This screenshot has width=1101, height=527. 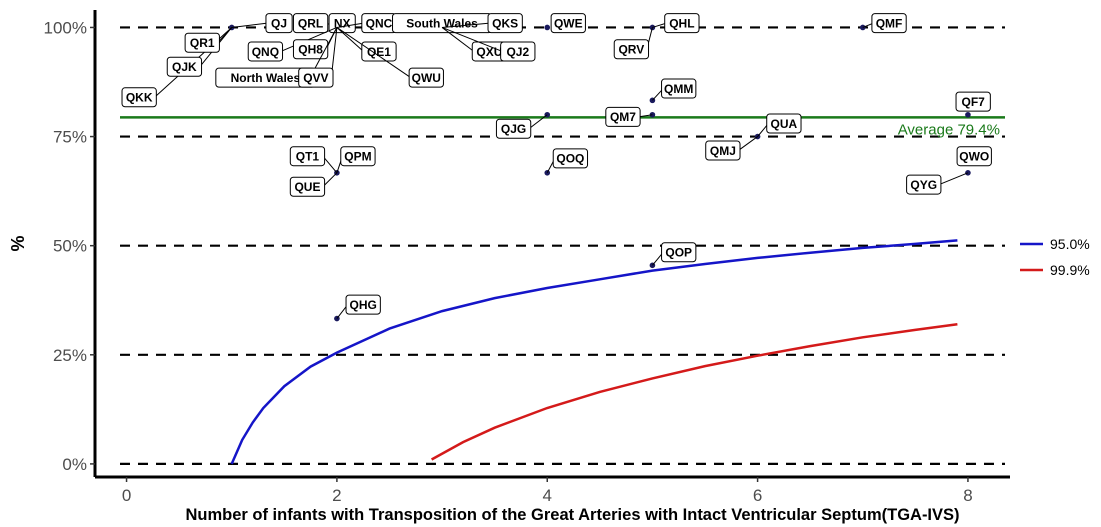 I want to click on label-text: QHG, so click(x=363, y=305).